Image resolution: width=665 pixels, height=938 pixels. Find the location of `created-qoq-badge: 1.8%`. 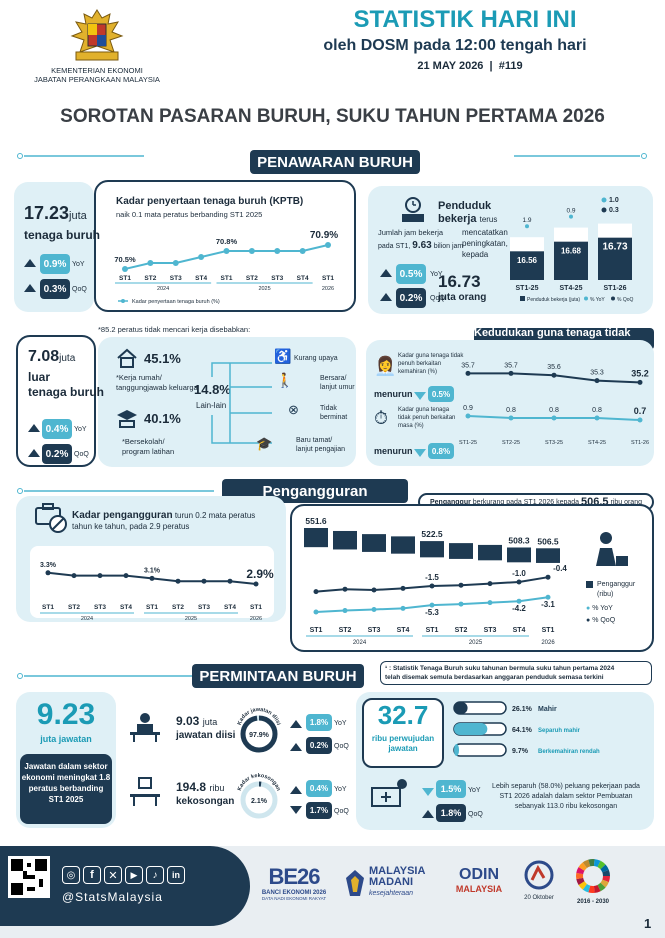

created-qoq-badge: 1.8% is located at coordinates (451, 813).